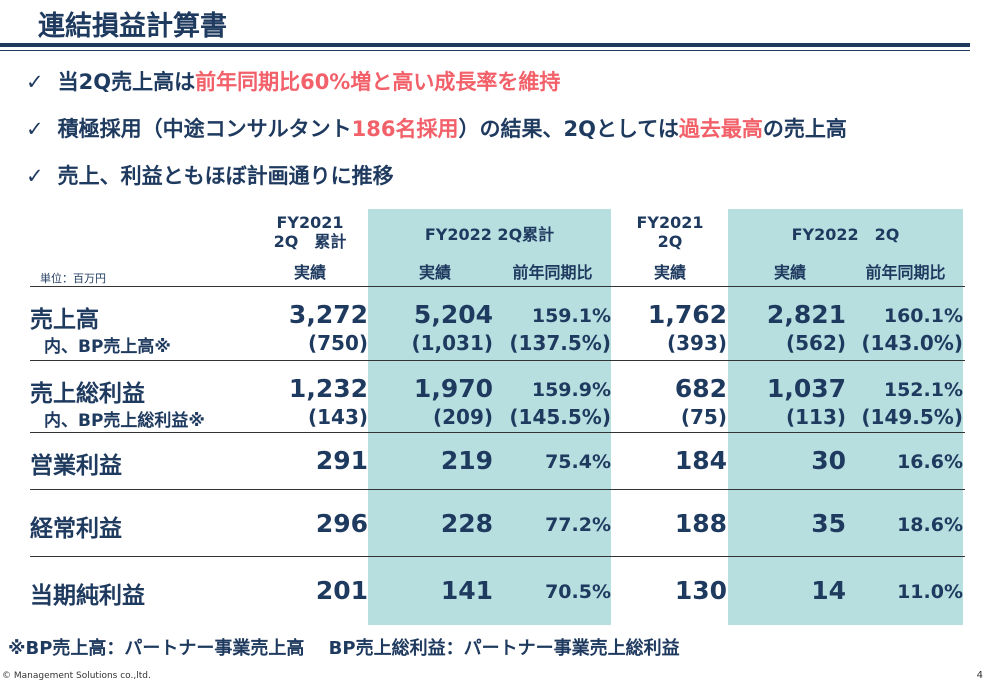 The width and height of the screenshot is (991, 689). I want to click on cell-sub-value: (149.5%), so click(912, 417).